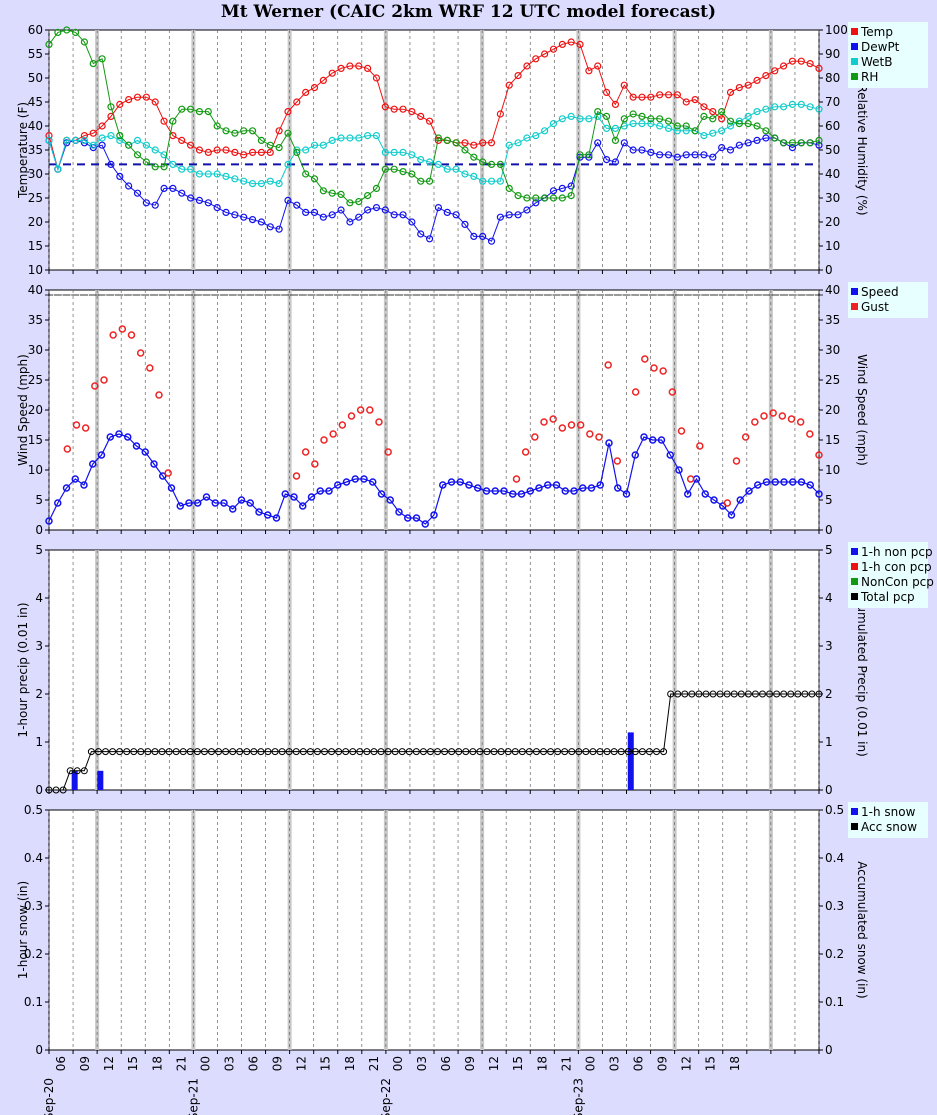 This screenshot has width=937, height=1115. What do you see at coordinates (829, 742) in the screenshot?
I see `y2-tick-label: 1` at bounding box center [829, 742].